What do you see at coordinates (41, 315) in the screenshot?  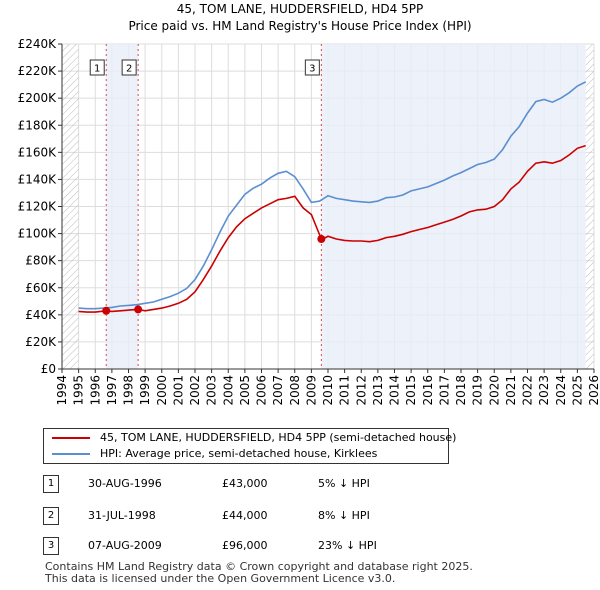 I see `y-tick-label: £40K` at bounding box center [41, 315].